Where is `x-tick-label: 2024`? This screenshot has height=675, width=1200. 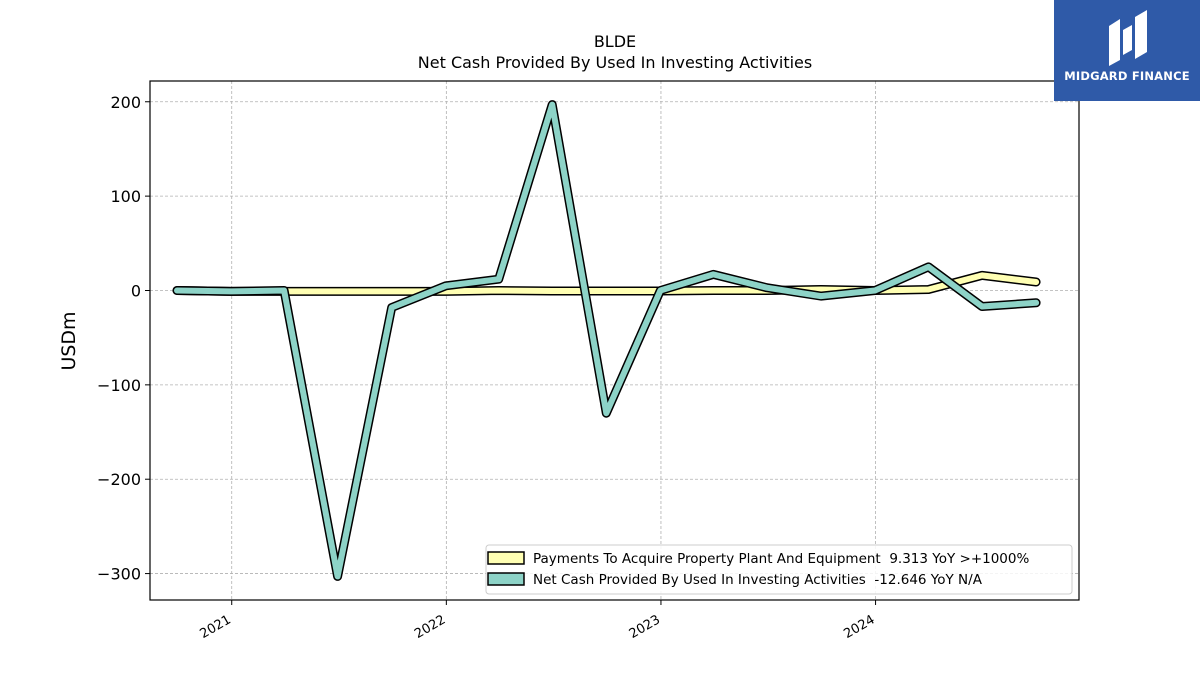 x-tick-label: 2024 is located at coordinates (859, 627).